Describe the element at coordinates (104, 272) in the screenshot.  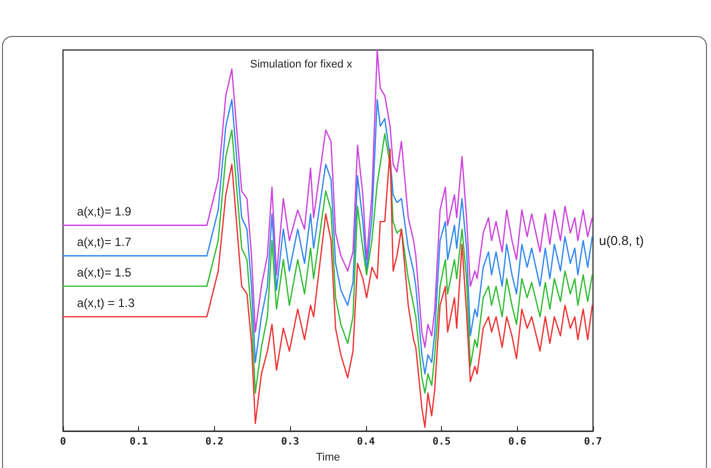
I see `series-label: a(x,t)= 1.5` at that location.